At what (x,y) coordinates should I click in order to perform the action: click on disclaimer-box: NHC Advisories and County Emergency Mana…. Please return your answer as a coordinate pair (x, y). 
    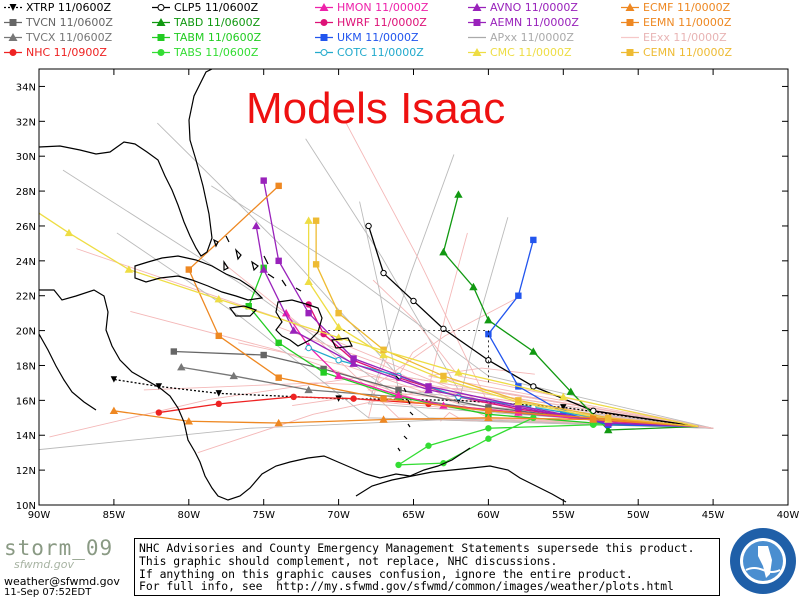
    Looking at the image, I should click on (427, 567).